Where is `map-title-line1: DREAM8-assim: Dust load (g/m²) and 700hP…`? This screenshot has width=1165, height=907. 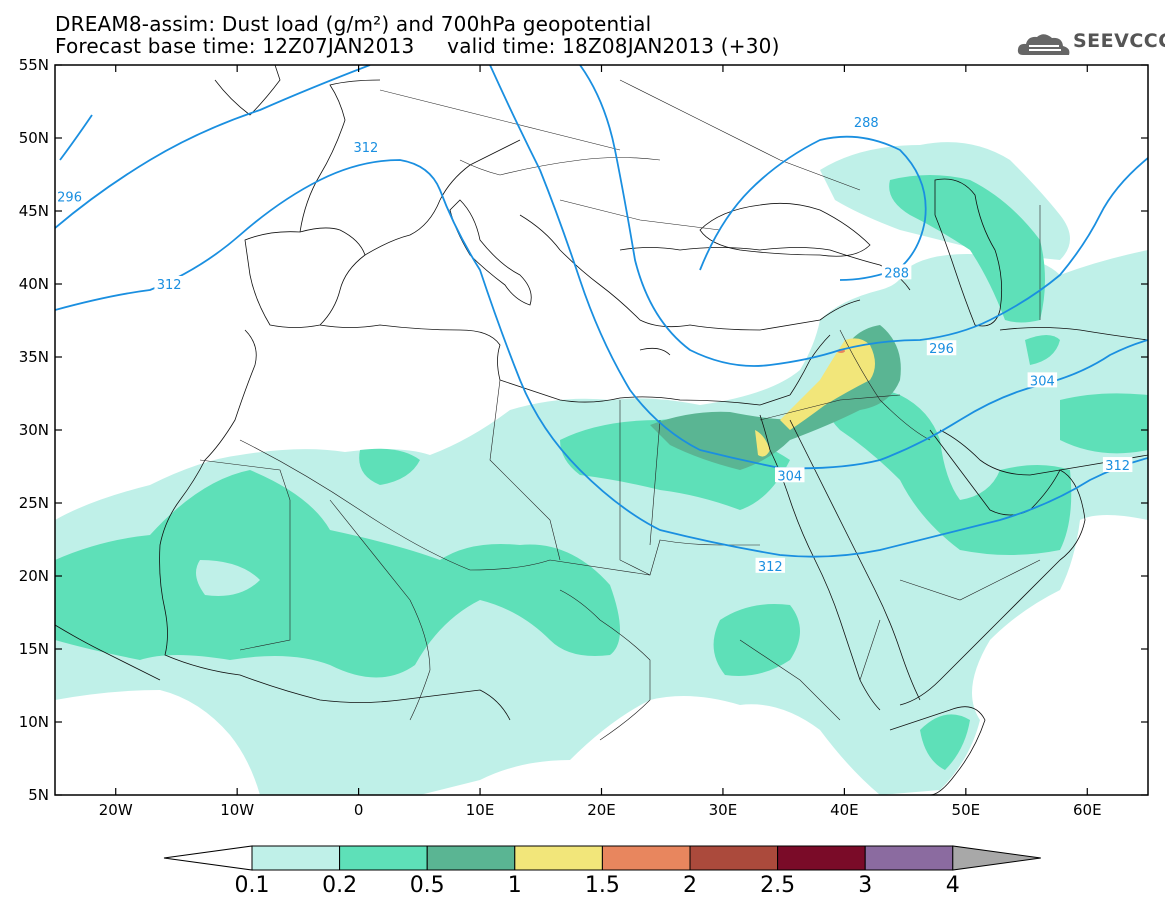 map-title-line1: DREAM8-assim: Dust load (g/m²) and 700hP… is located at coordinates (353, 24).